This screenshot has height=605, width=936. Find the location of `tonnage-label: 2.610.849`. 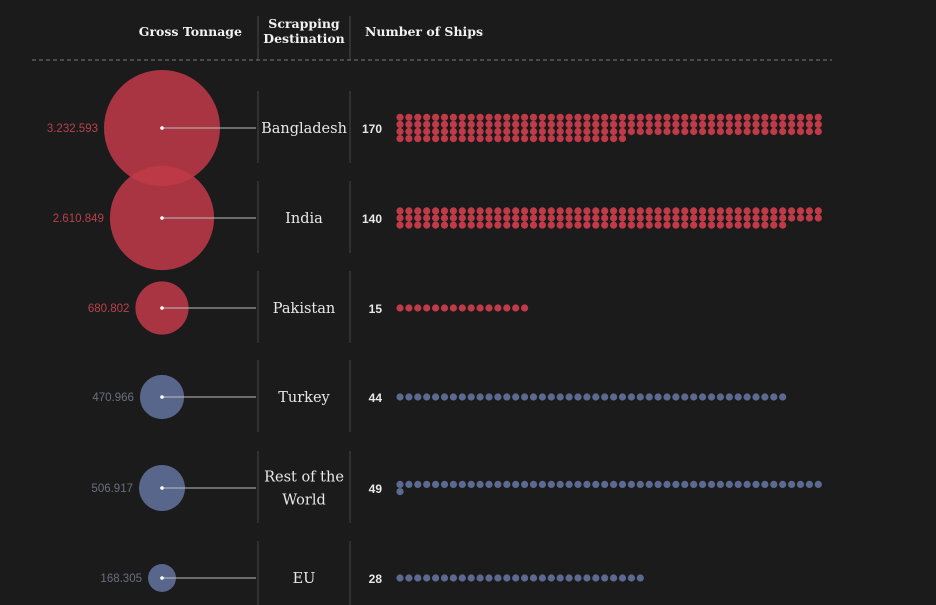

tonnage-label: 2.610.849 is located at coordinates (78, 219).